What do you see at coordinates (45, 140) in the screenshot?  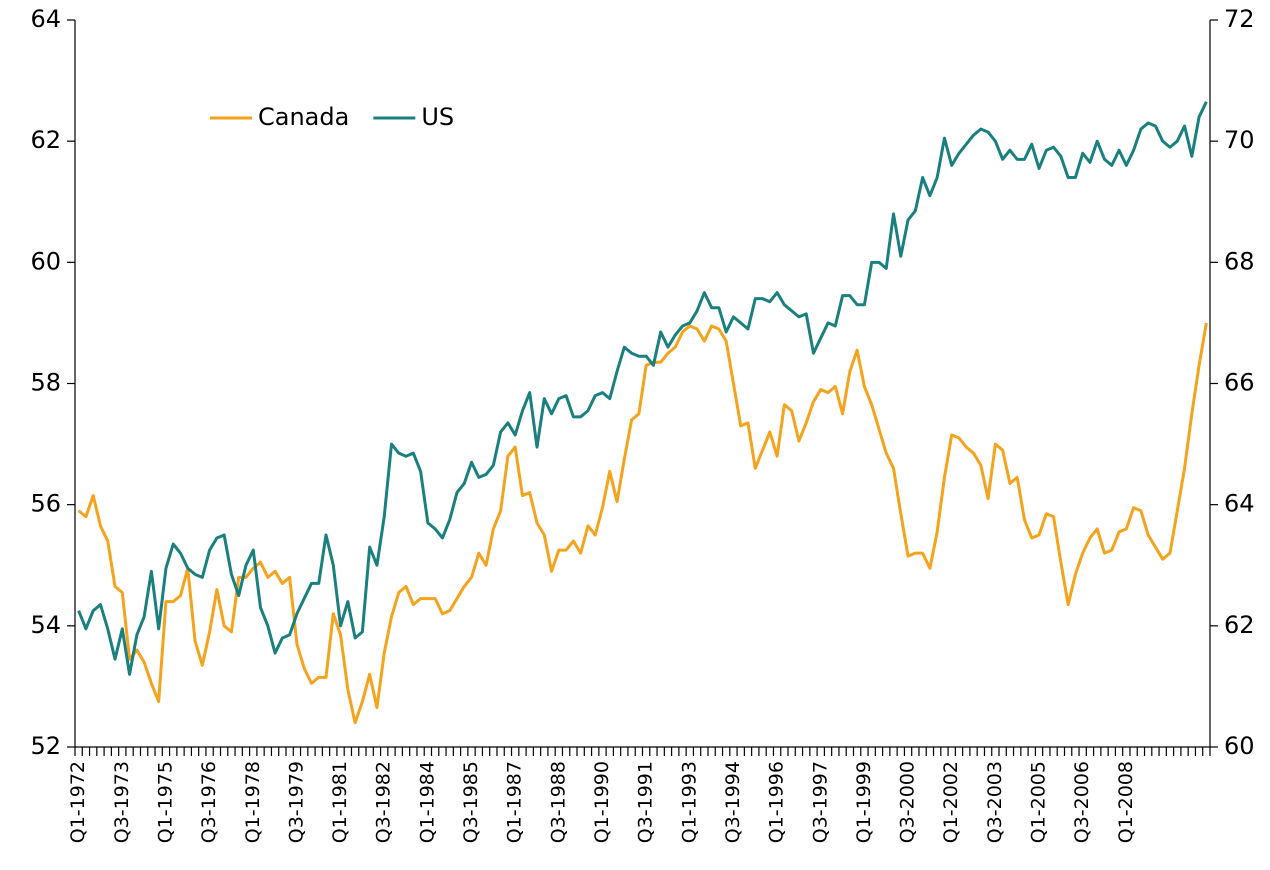 I see `y-tick-label: 62` at bounding box center [45, 140].